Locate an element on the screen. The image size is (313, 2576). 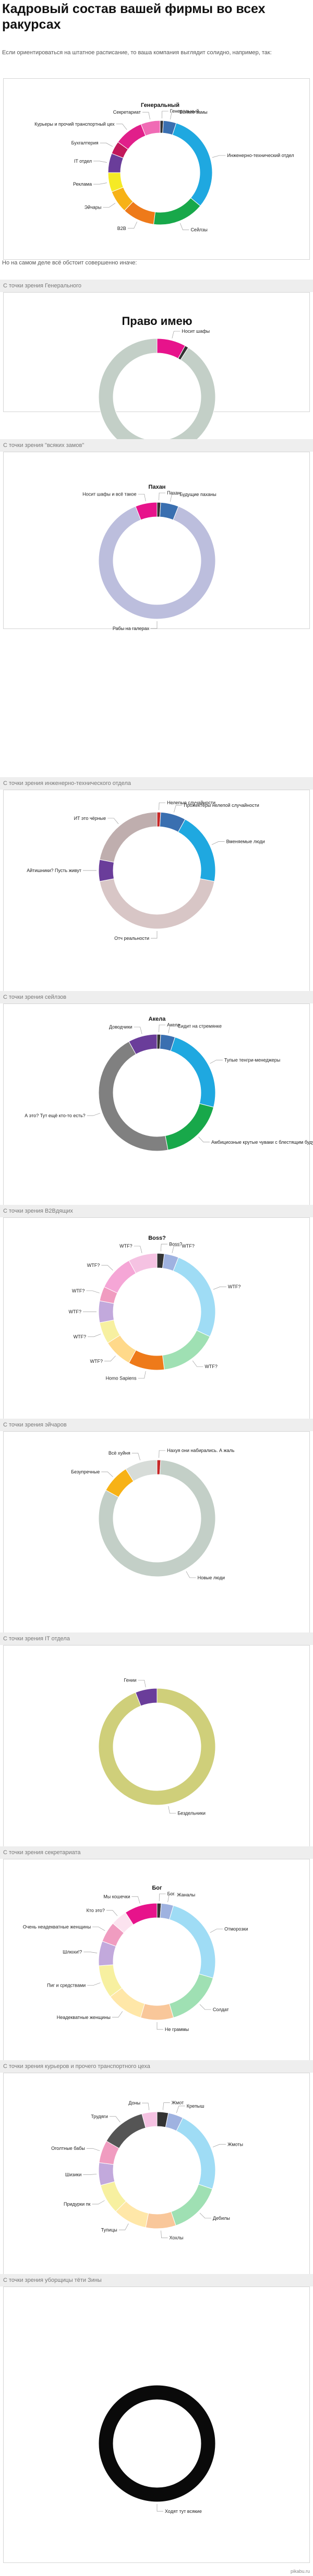
slice-label: Неадекватные женщины is located at coordinates (84, 2017).